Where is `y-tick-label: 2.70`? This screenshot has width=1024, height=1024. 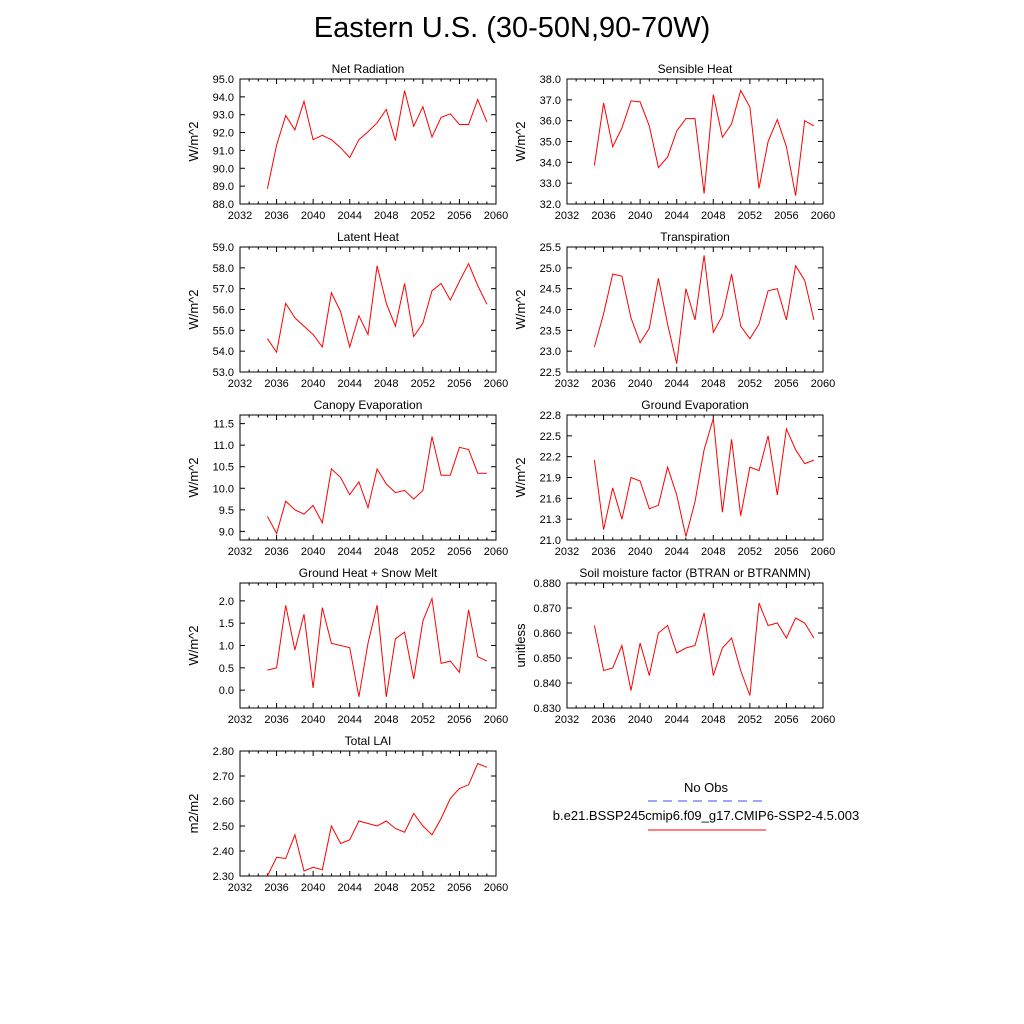 y-tick-label: 2.70 is located at coordinates (223, 777).